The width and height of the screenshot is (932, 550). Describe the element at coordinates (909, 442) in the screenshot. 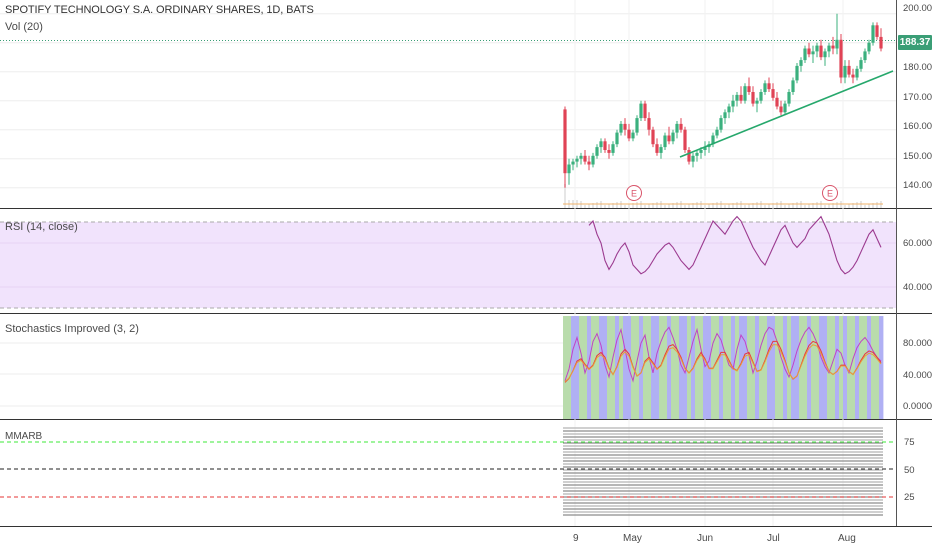

I see `mmarb-tick: 75` at that location.